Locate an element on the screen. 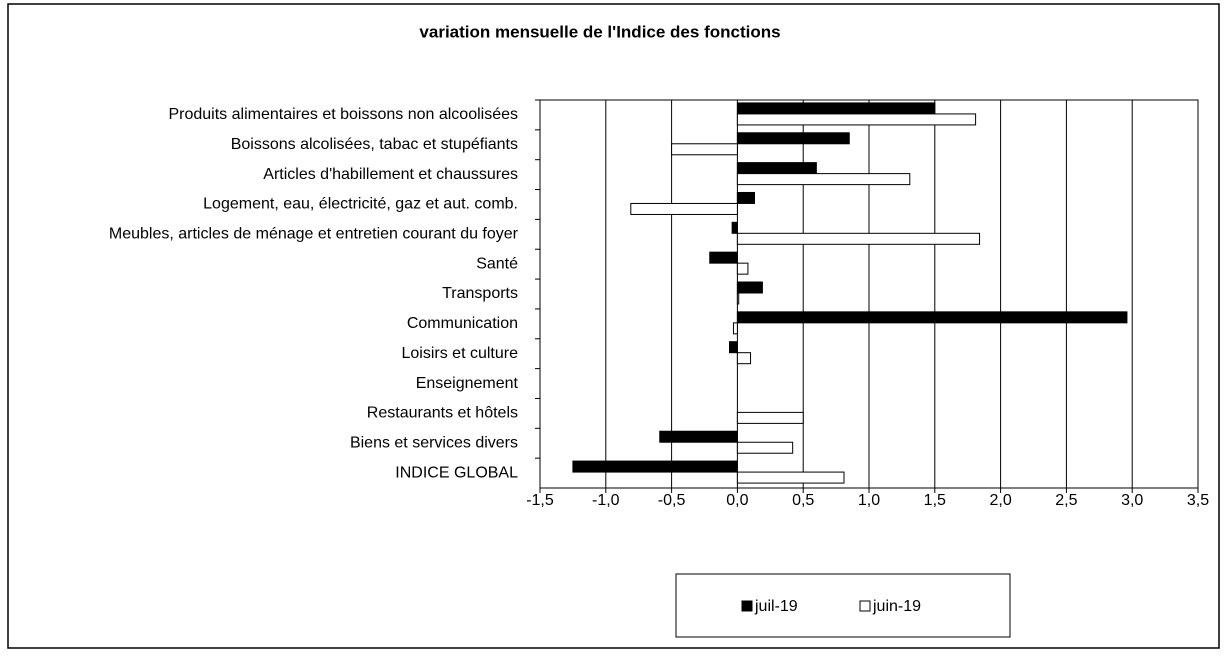  y-tick-label: Enseignement is located at coordinates (467, 383).